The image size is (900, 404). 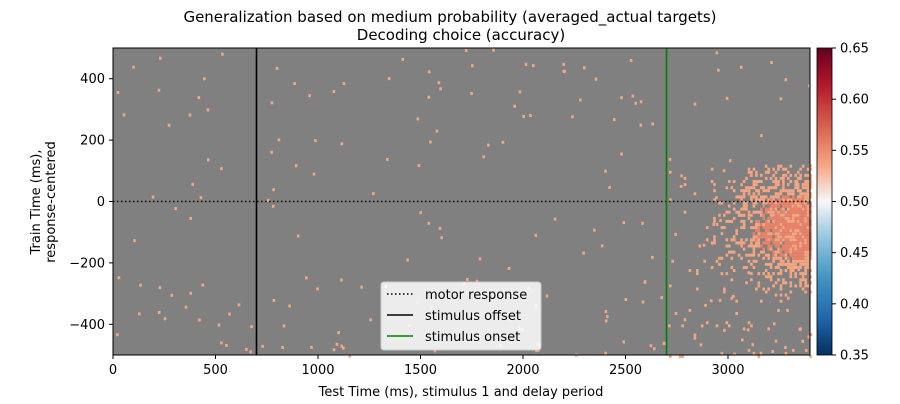 What do you see at coordinates (850, 203) in the screenshot?
I see `colorbar-ticks: 0.65 0.60 0.55 0.50 0.45 0.40 0.35` at bounding box center [850, 203].